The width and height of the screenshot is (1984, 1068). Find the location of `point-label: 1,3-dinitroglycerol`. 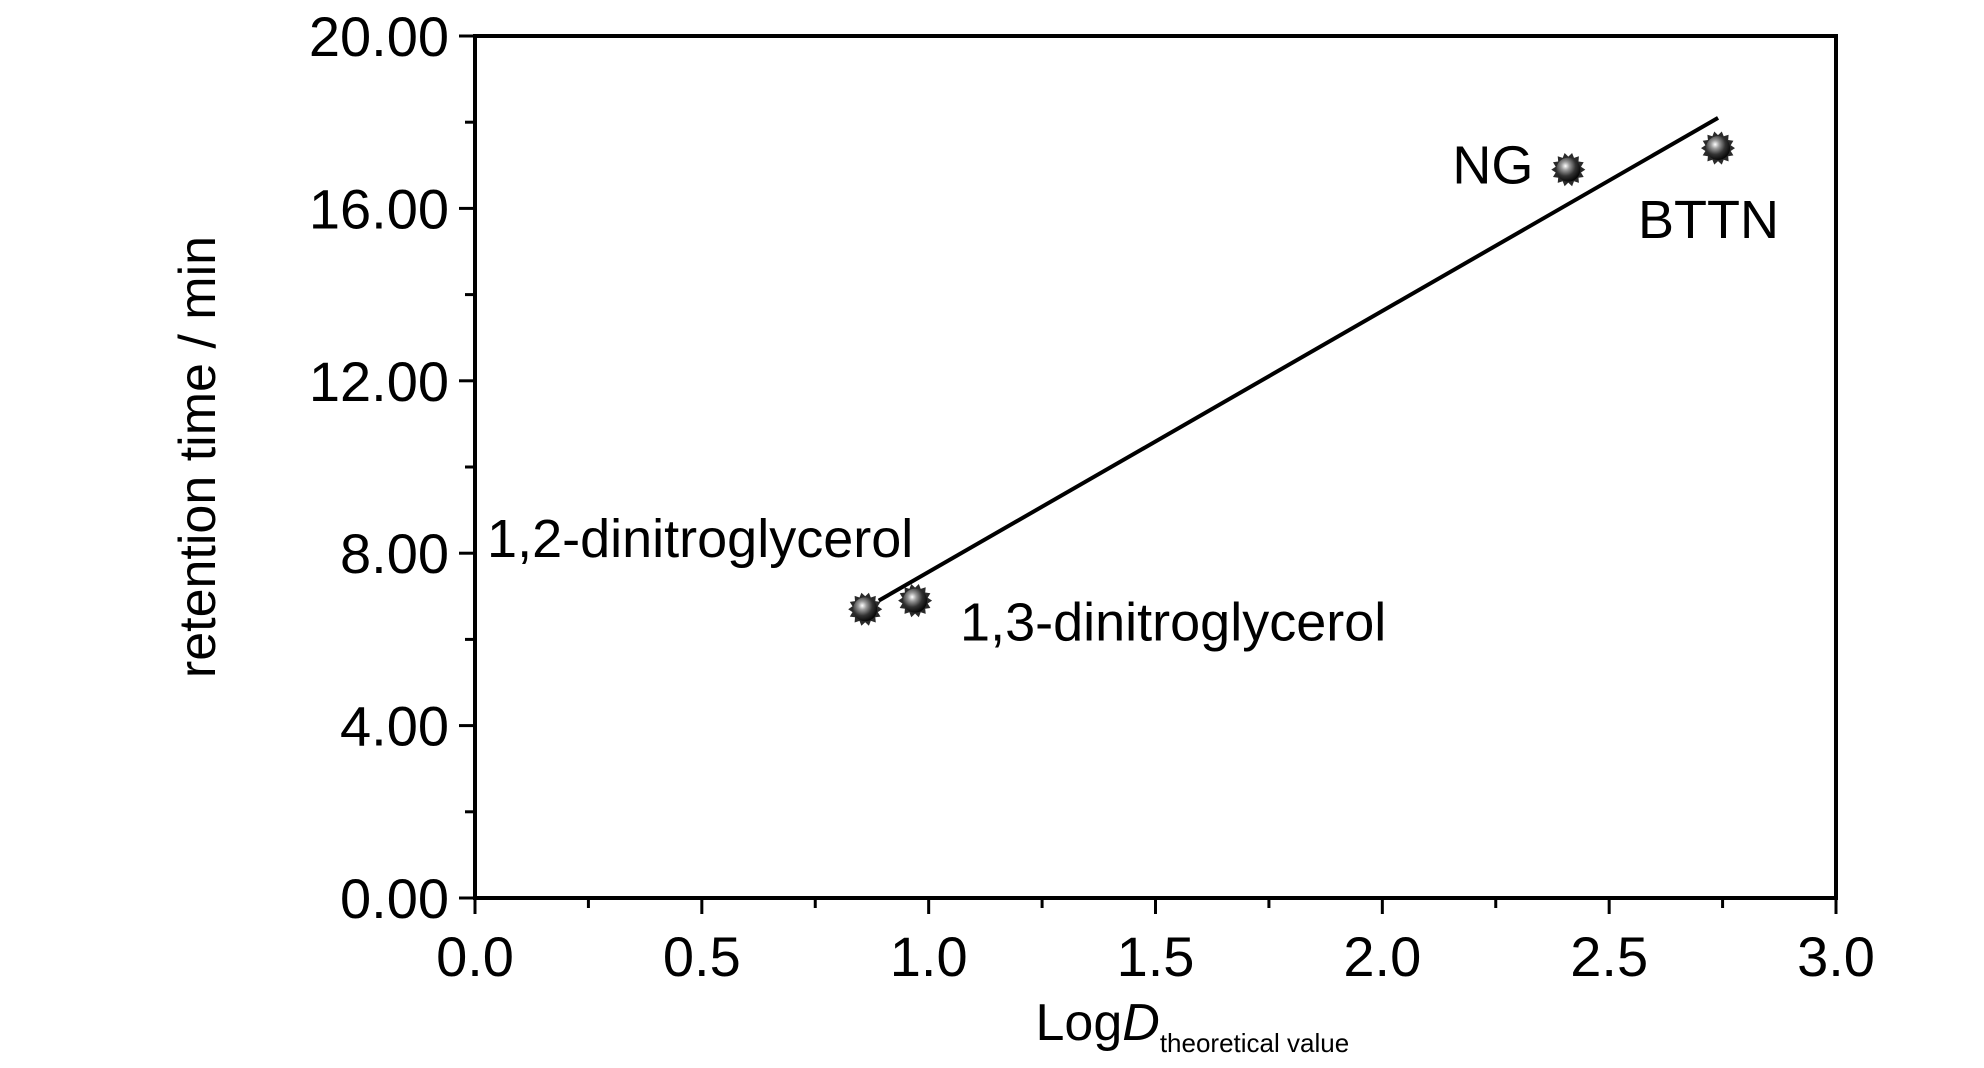

point-label: 1,3-dinitroglycerol is located at coordinates (1173, 623).